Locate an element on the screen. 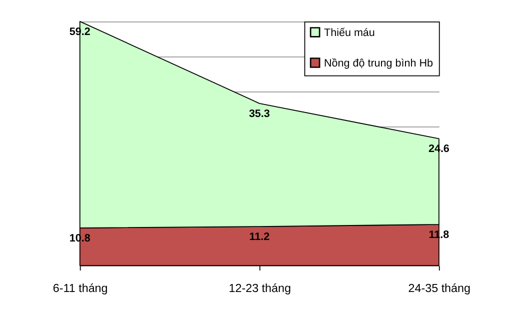 This screenshot has height=331, width=526. x-tick-label: 6-11 tháng is located at coordinates (80, 289).